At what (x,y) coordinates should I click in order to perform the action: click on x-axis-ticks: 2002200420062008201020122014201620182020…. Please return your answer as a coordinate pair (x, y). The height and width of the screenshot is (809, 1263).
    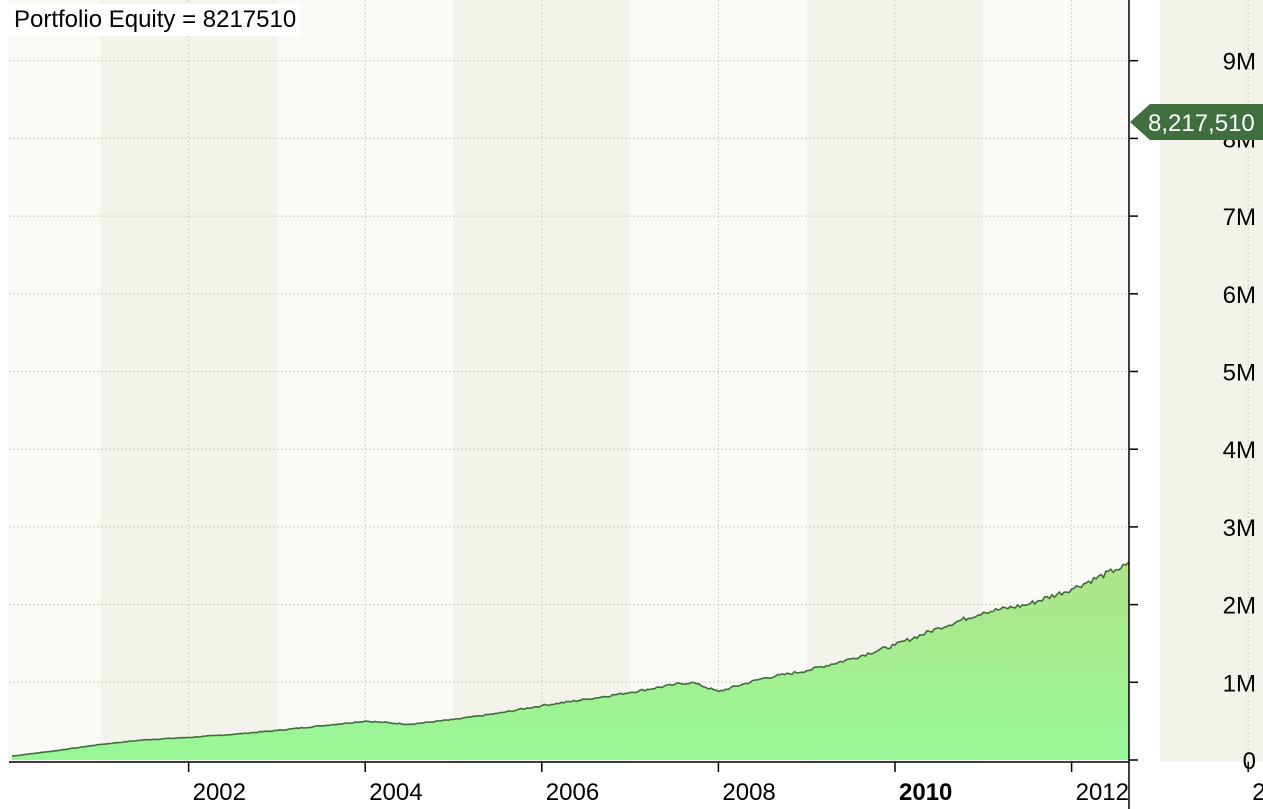
    Looking at the image, I should click on (725, 784).